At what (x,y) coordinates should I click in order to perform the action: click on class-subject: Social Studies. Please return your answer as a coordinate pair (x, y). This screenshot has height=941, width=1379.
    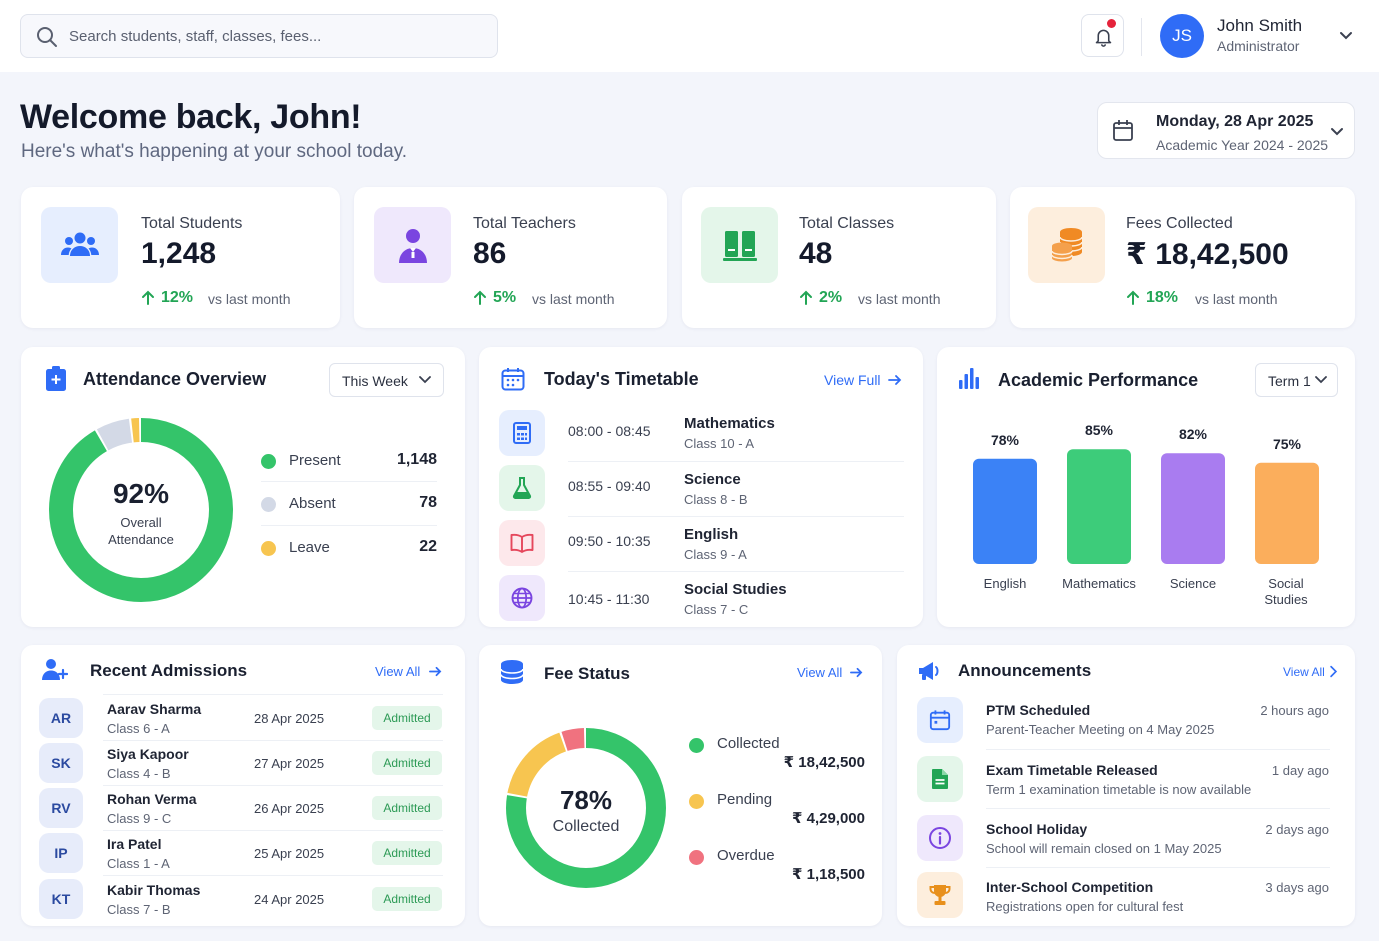
    Looking at the image, I should click on (735, 589).